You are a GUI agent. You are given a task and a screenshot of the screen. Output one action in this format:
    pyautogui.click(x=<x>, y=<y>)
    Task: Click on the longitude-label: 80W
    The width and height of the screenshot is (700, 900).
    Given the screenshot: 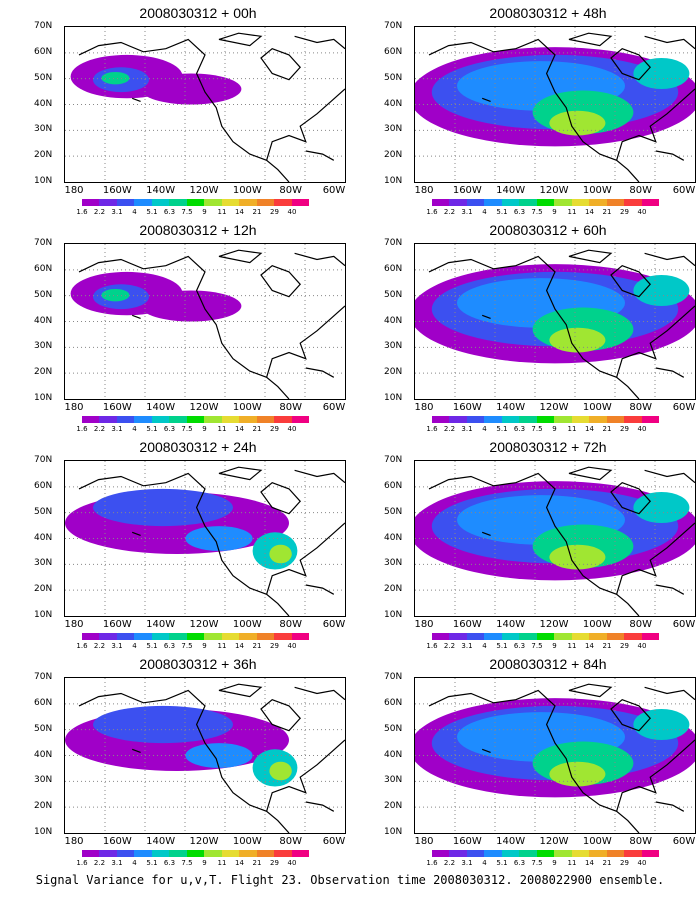 What is the action you would take?
    pyautogui.click(x=290, y=407)
    